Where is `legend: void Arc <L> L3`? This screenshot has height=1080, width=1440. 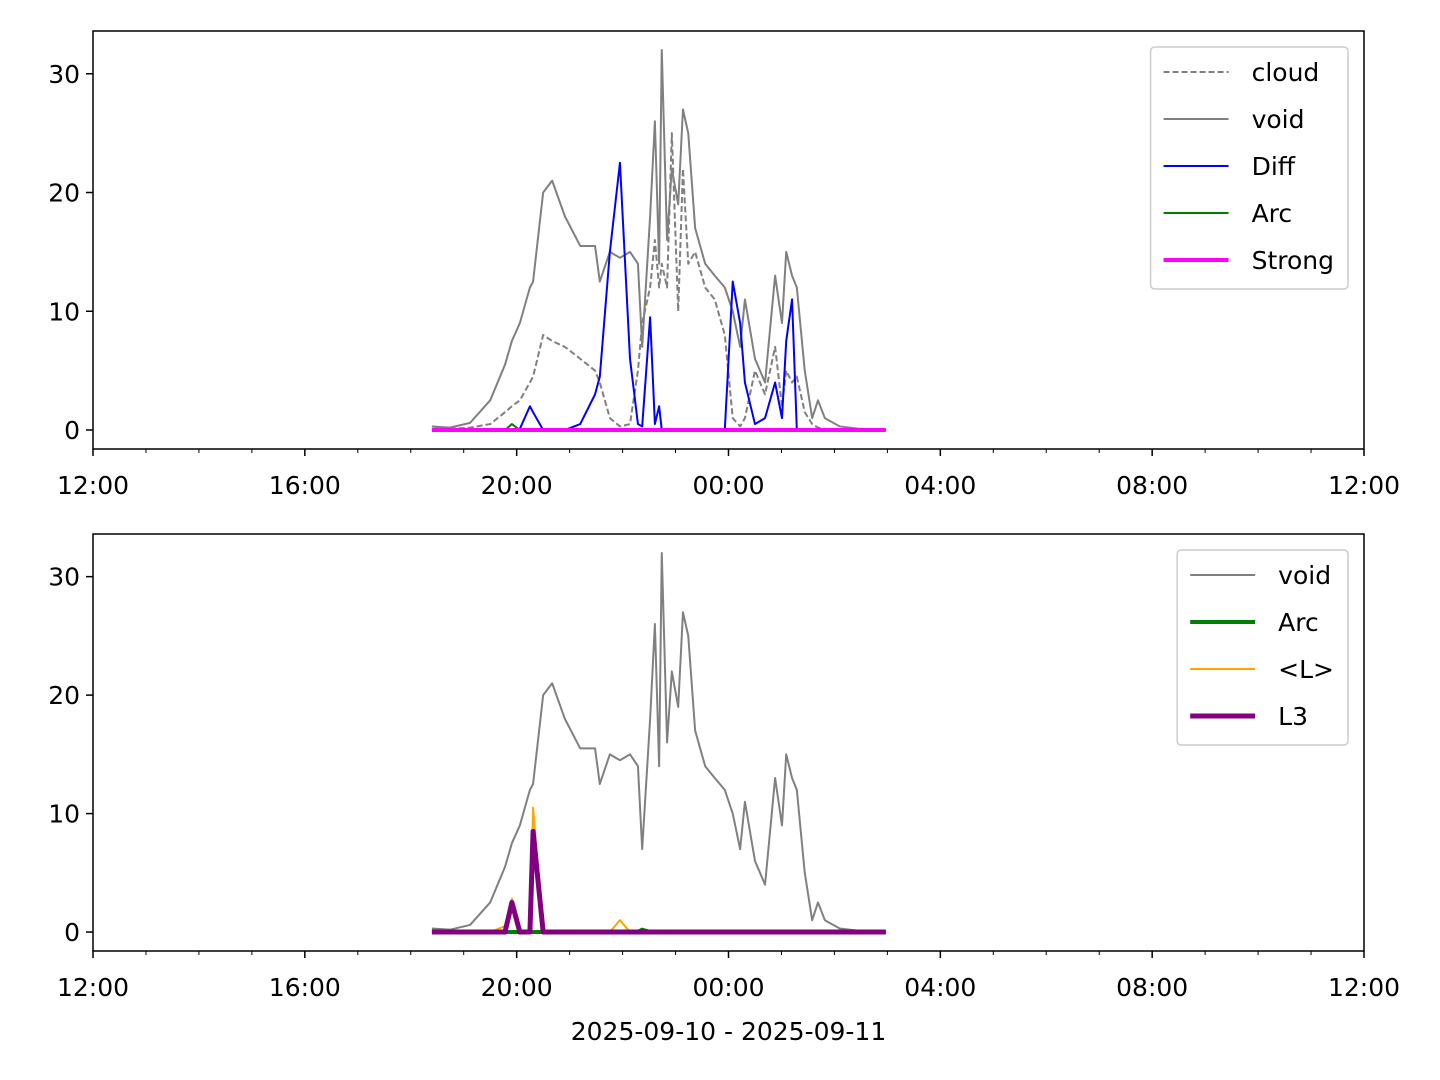 legend: void Arc <L> L3 is located at coordinates (1262, 647).